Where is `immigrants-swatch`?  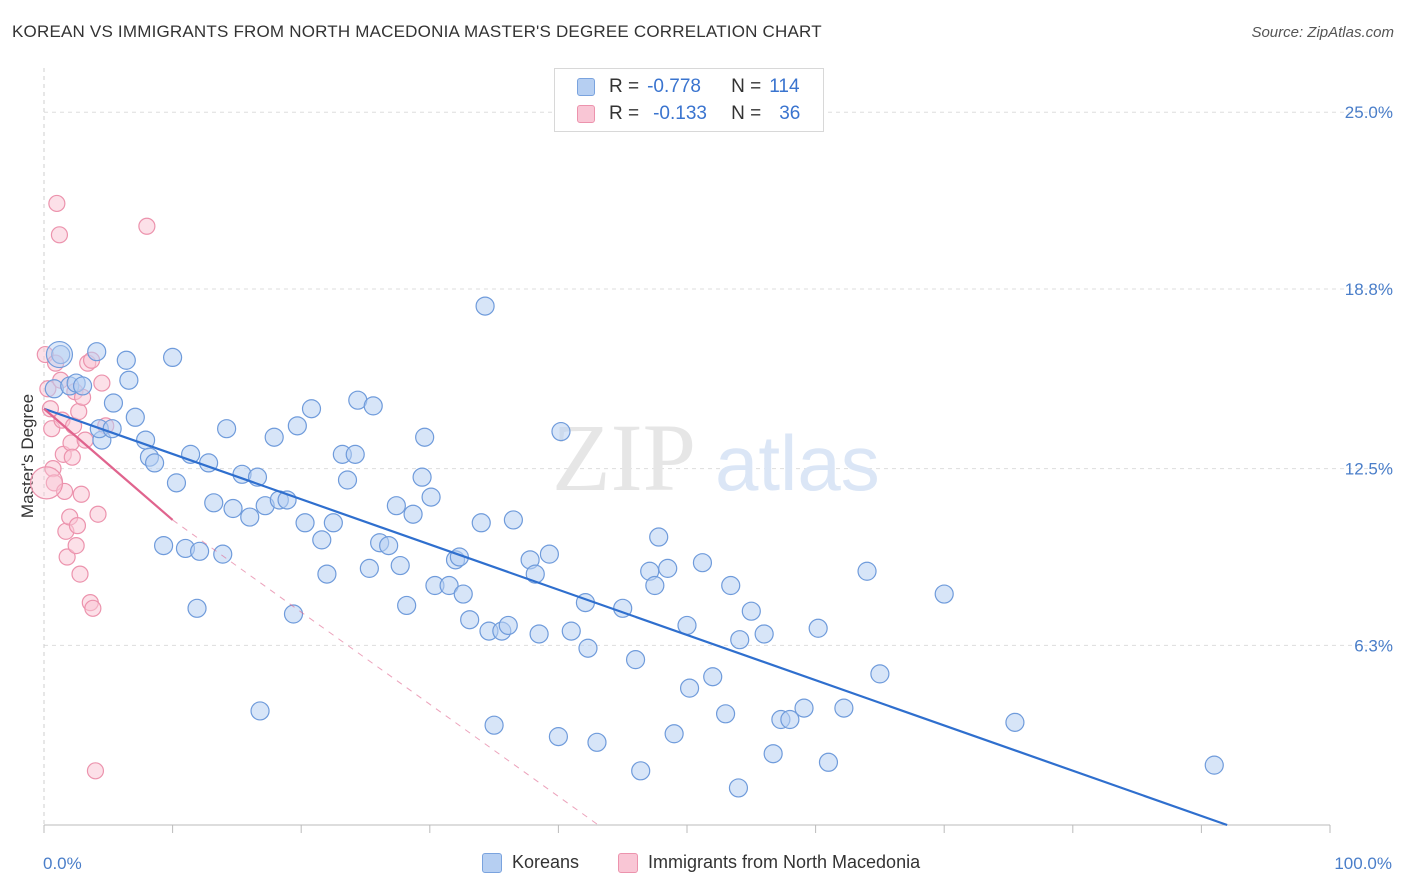 immigrants-swatch is located at coordinates (628, 862).